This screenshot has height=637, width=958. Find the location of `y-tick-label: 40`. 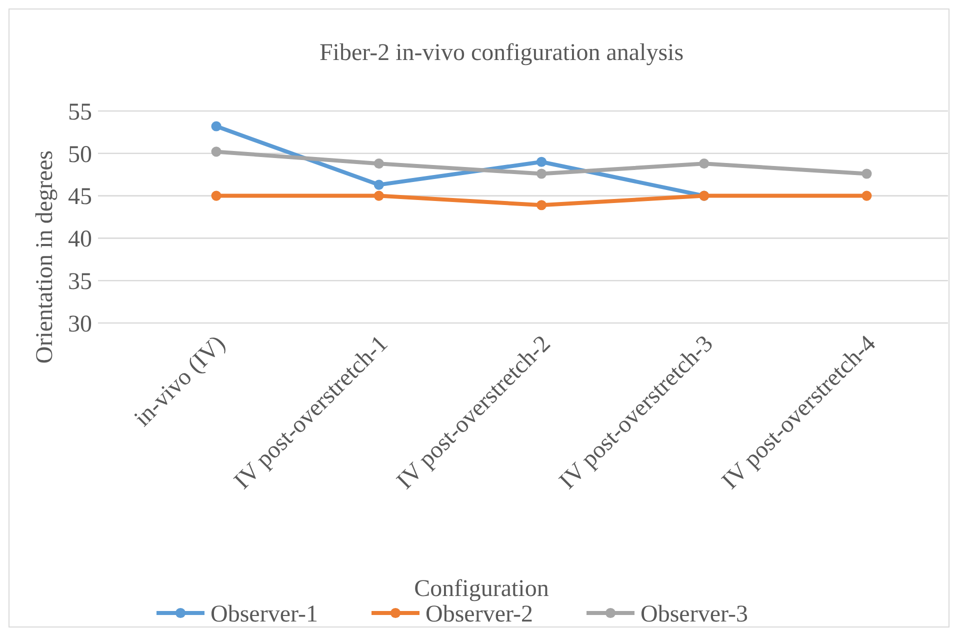

y-tick-label: 40 is located at coordinates (80, 239).